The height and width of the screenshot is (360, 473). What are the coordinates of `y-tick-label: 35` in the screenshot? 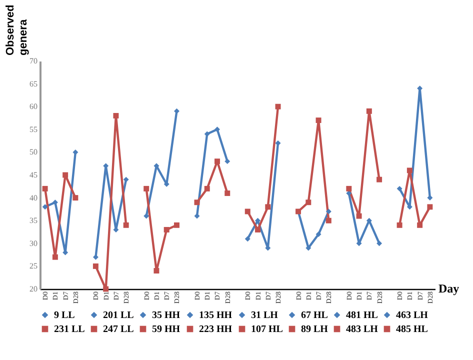 It's located at (34, 221).